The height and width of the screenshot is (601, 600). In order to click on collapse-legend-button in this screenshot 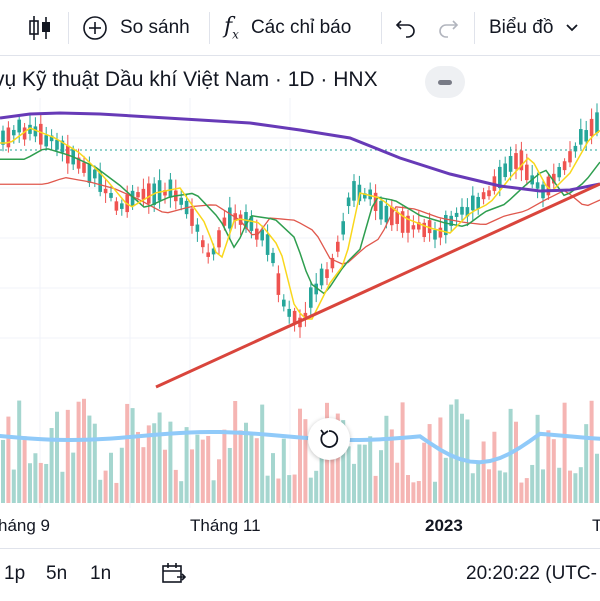, I will do `click(445, 82)`.